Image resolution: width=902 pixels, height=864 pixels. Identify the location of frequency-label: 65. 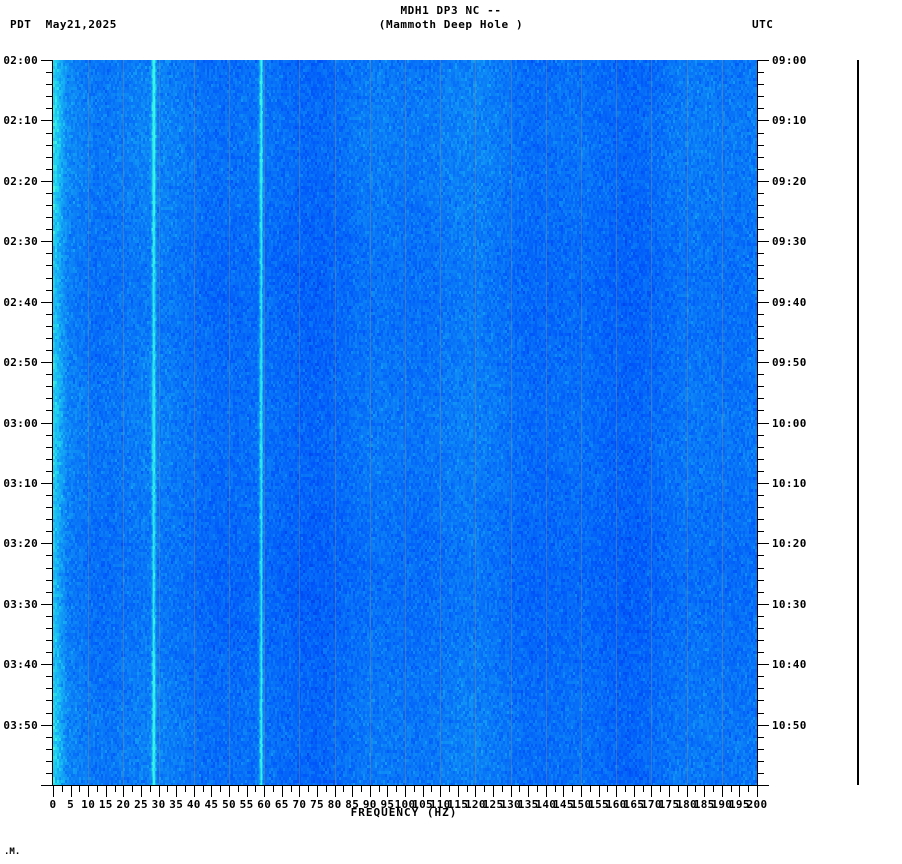
(281, 804).